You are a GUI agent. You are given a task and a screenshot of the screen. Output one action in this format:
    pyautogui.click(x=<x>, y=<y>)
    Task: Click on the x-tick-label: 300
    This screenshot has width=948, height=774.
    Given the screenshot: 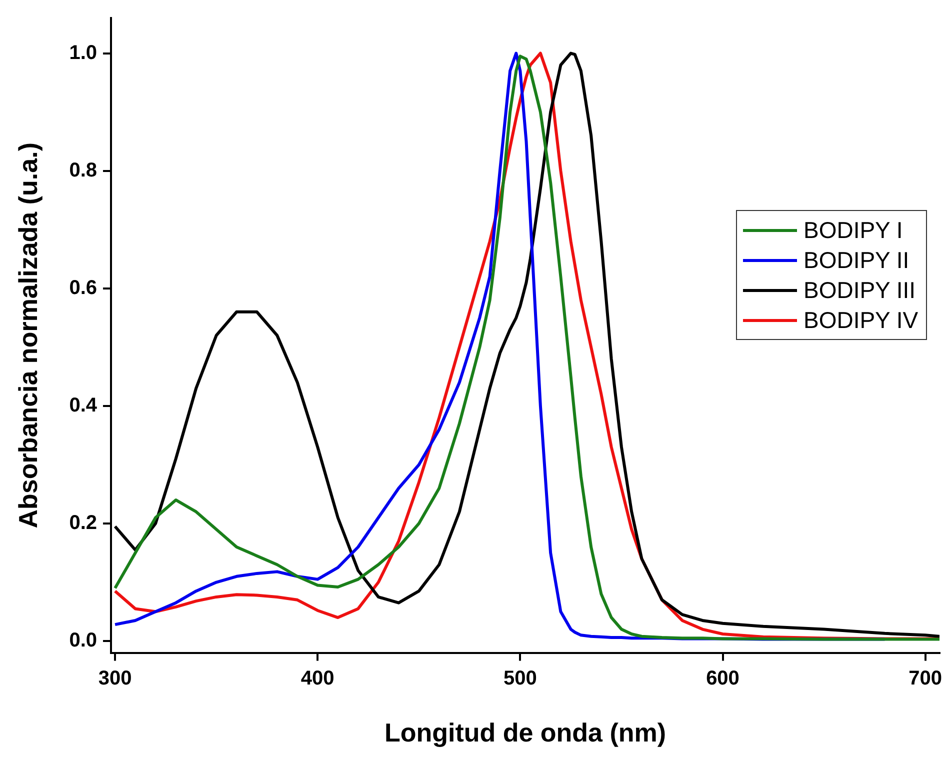 What is the action you would take?
    pyautogui.click(x=115, y=678)
    